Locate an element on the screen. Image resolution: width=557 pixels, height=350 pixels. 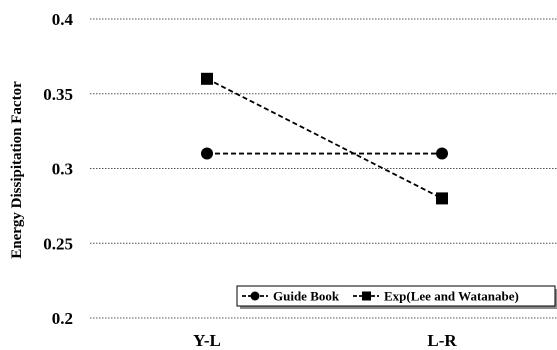
legend: Guide Book Exp(Lee and Watanabe) is located at coordinates (396, 297).